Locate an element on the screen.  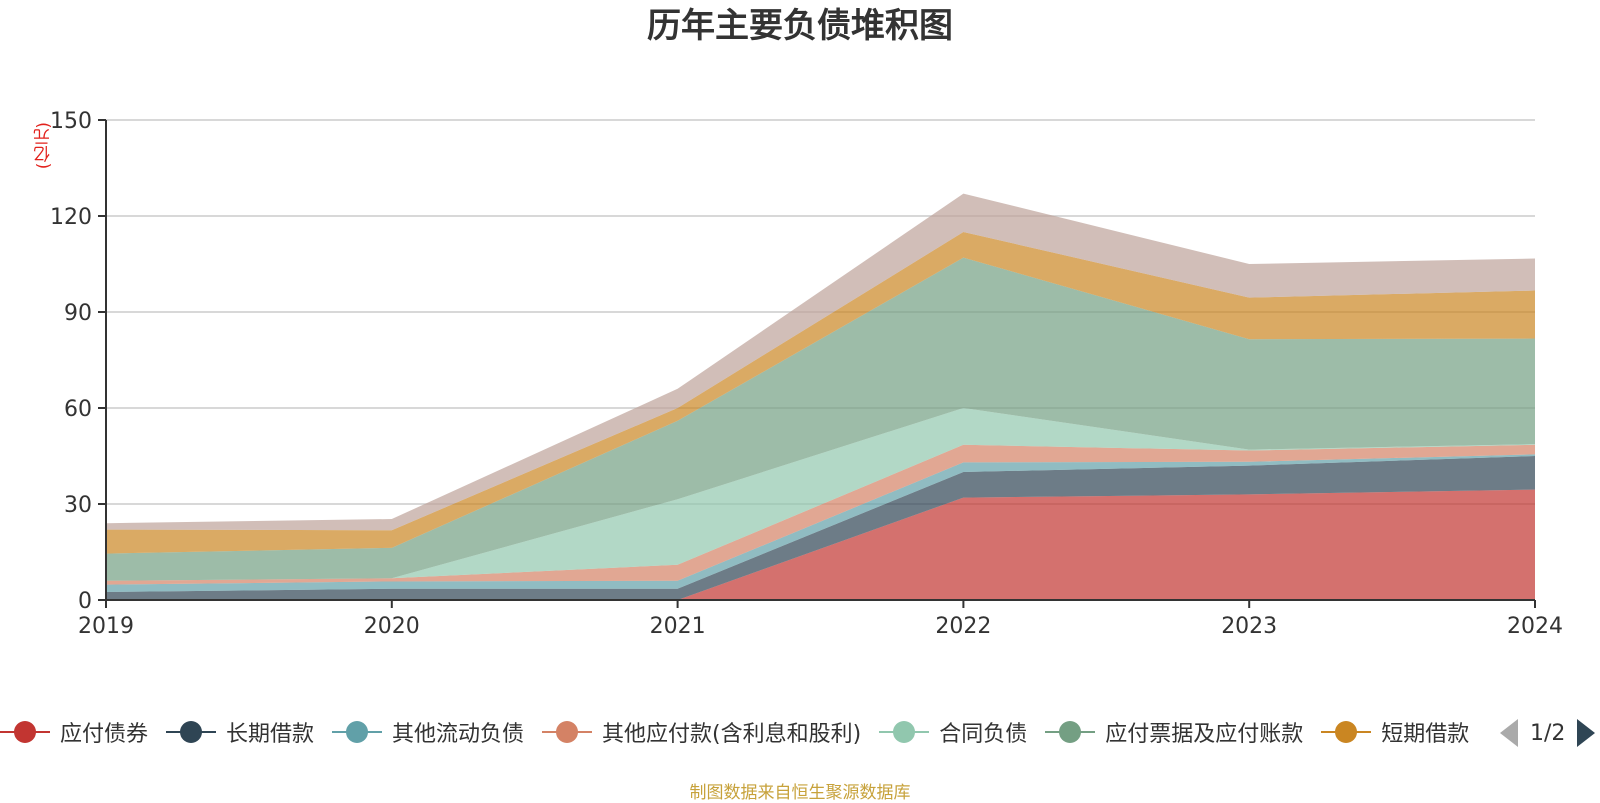
legend-item: 应付票据及应付账款 is located at coordinates (1174, 732).